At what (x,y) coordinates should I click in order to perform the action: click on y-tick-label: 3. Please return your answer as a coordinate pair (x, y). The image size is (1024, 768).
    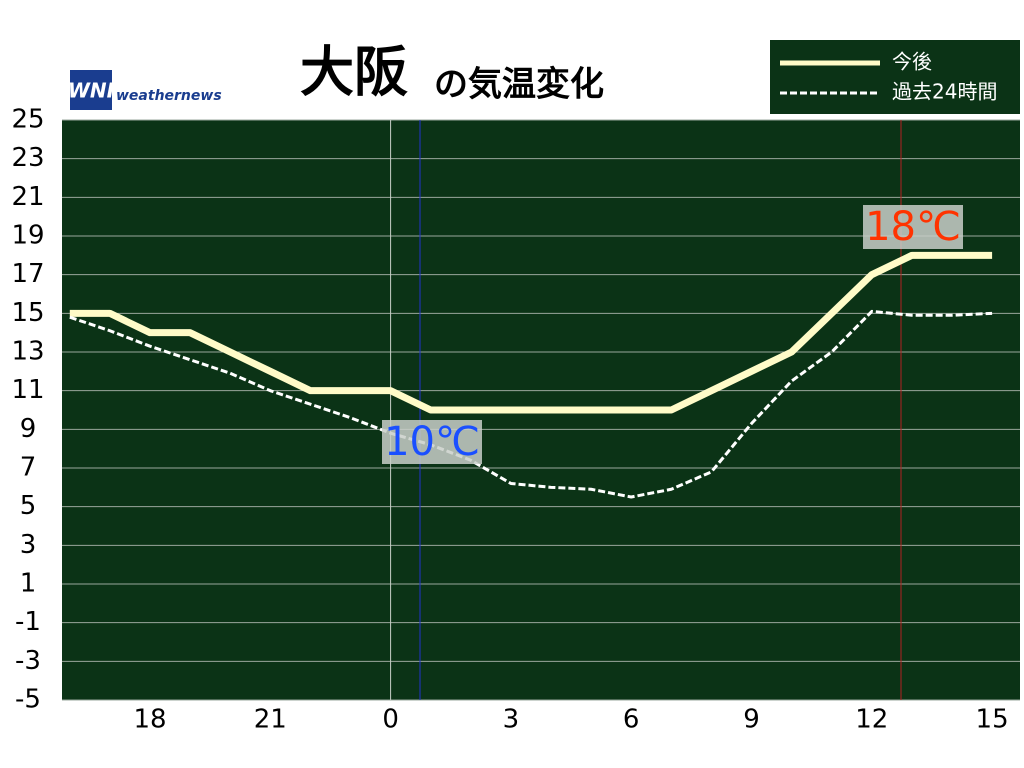
    Looking at the image, I should click on (28, 545).